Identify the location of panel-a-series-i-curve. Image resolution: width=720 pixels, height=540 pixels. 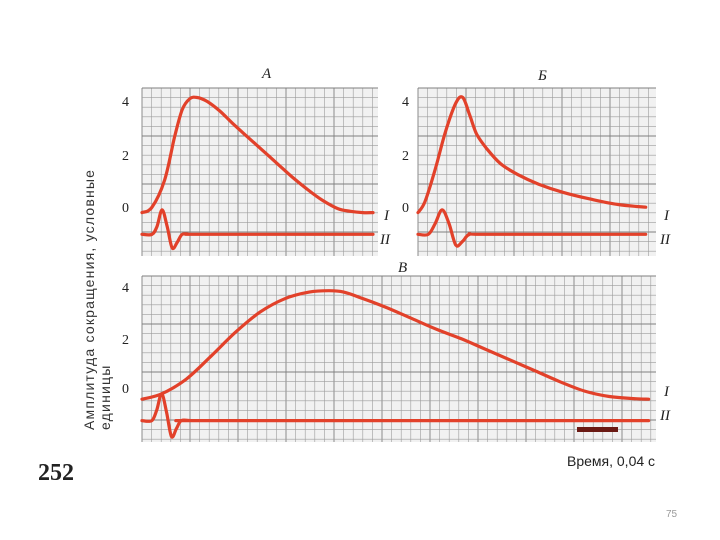
(257, 155).